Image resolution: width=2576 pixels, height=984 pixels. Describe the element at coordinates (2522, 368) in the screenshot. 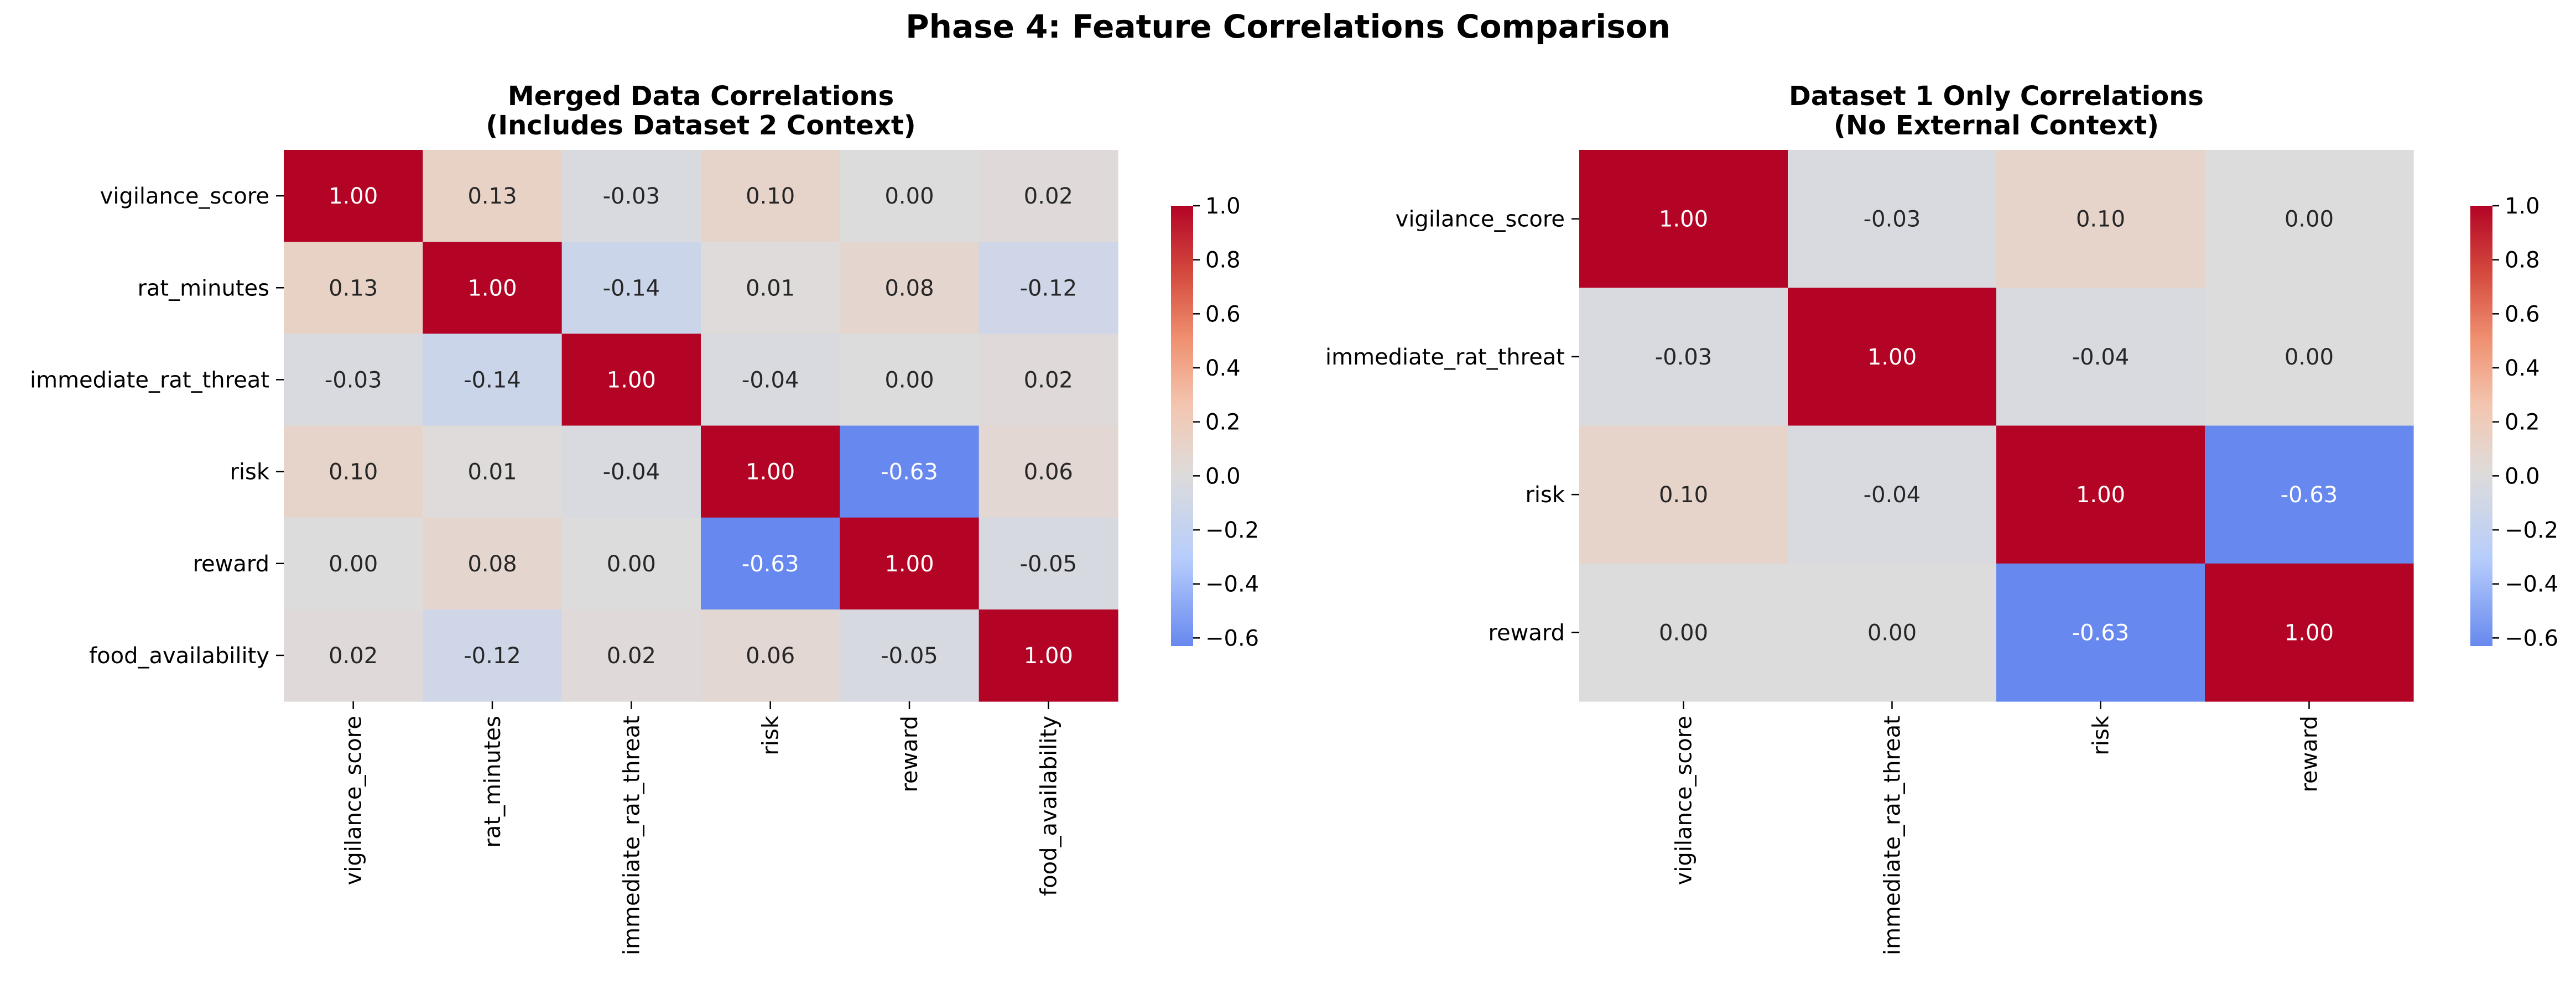

I see `colorbar-tick-label: 0.4` at that location.